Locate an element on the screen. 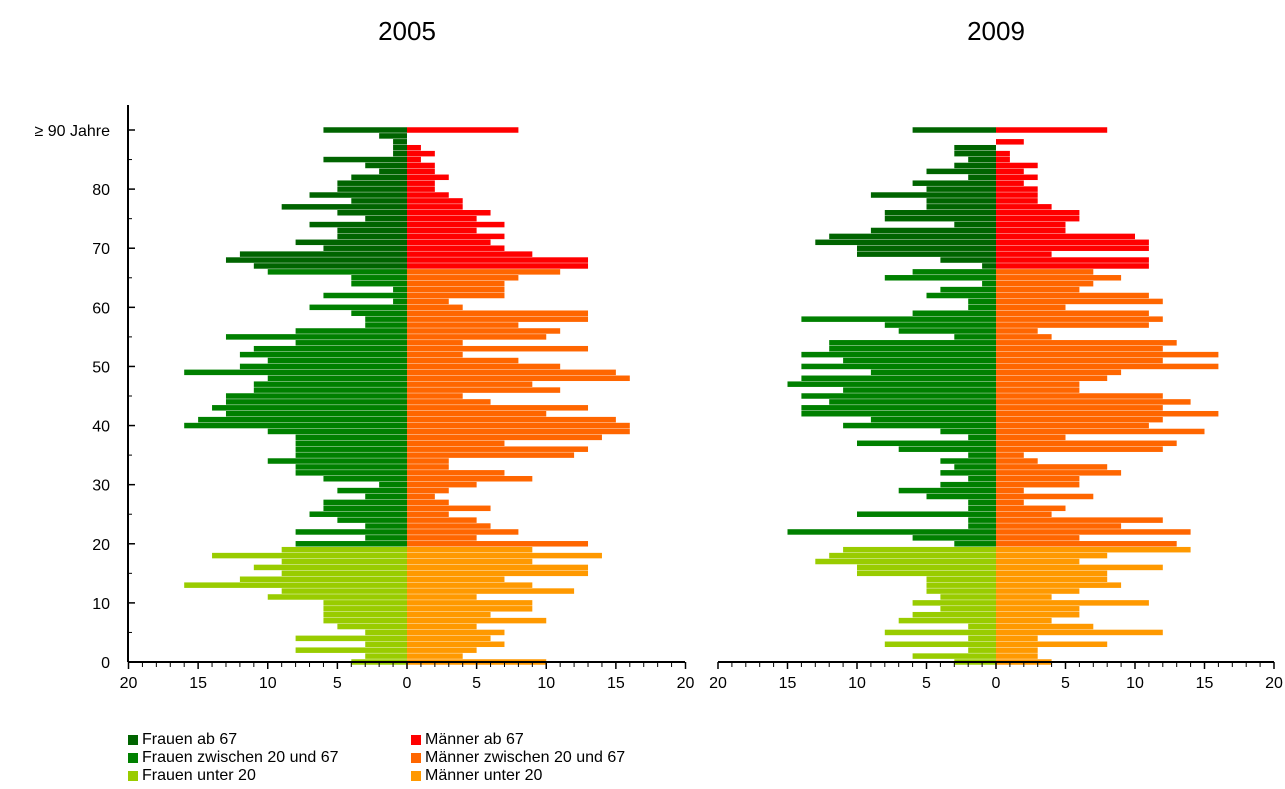 The image size is (1285, 789). y-tick-label: 10 is located at coordinates (101, 604).